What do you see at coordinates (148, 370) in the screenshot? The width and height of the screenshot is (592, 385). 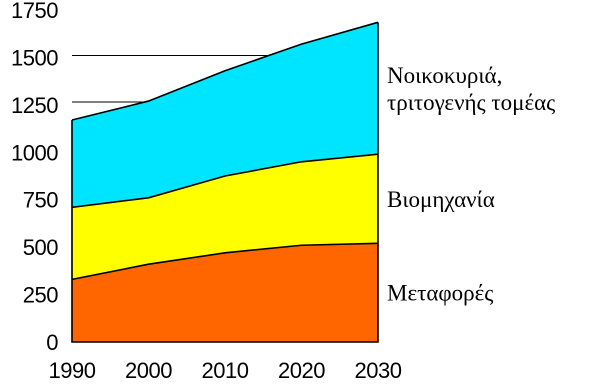 I see `x-tick-label-2000: 2000` at bounding box center [148, 370].